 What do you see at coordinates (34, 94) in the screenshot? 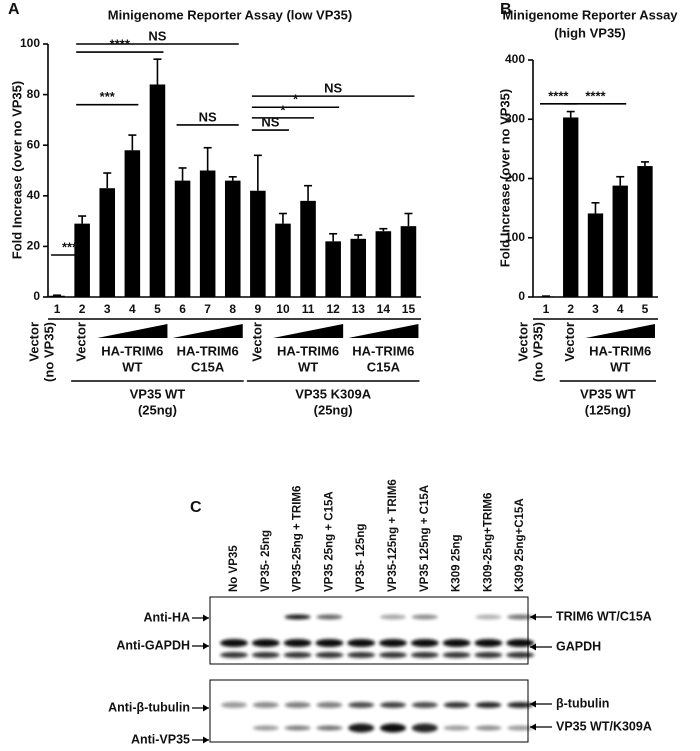
I see `y-tick-label: 80` at bounding box center [34, 94].